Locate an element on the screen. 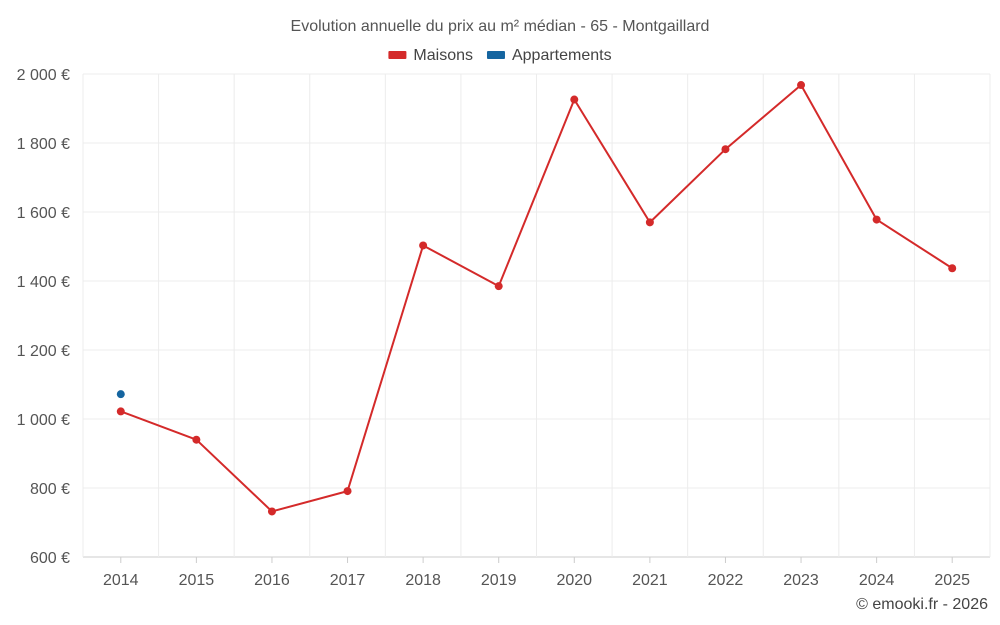  y-tick-label: 2 000 € is located at coordinates (43, 75).